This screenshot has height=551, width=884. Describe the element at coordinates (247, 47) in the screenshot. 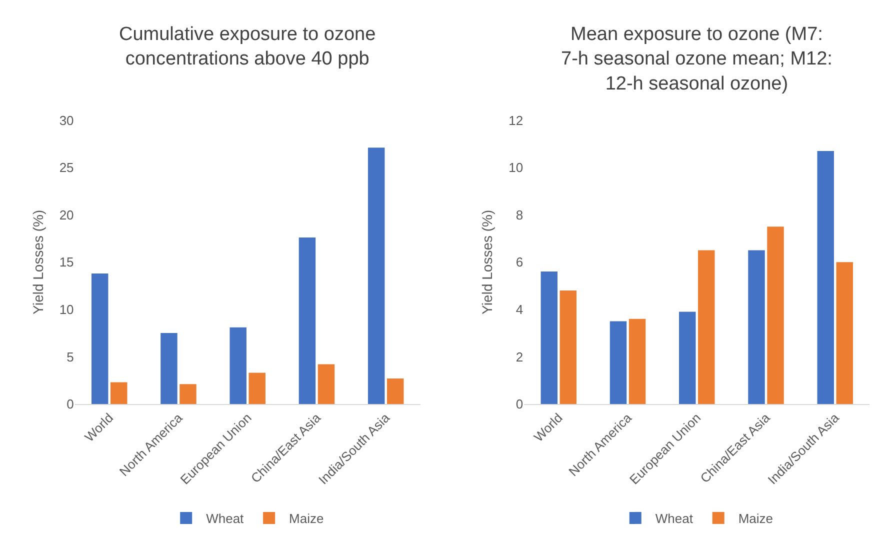

I see `chart-title: Cumulative exposure to ozone concentrations above 40 ppb` at that location.